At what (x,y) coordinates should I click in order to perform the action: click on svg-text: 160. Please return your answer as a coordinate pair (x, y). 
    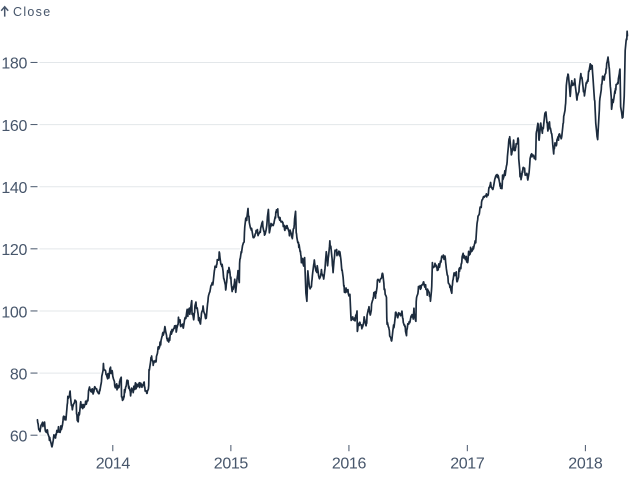
    Looking at the image, I should click on (14, 126).